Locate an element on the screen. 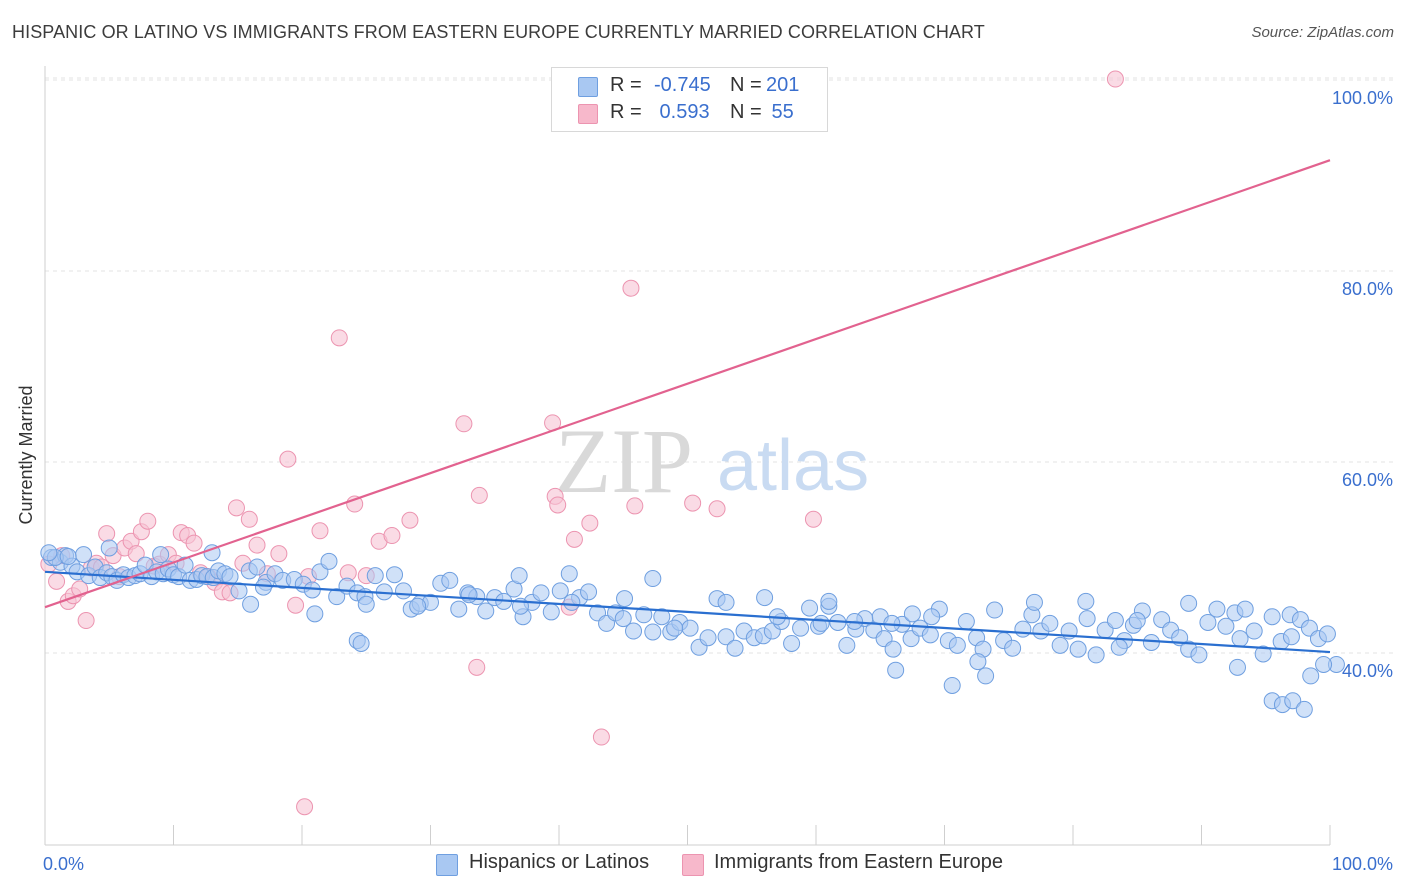  watermark: ZIP atlas is located at coordinates (712, 461).